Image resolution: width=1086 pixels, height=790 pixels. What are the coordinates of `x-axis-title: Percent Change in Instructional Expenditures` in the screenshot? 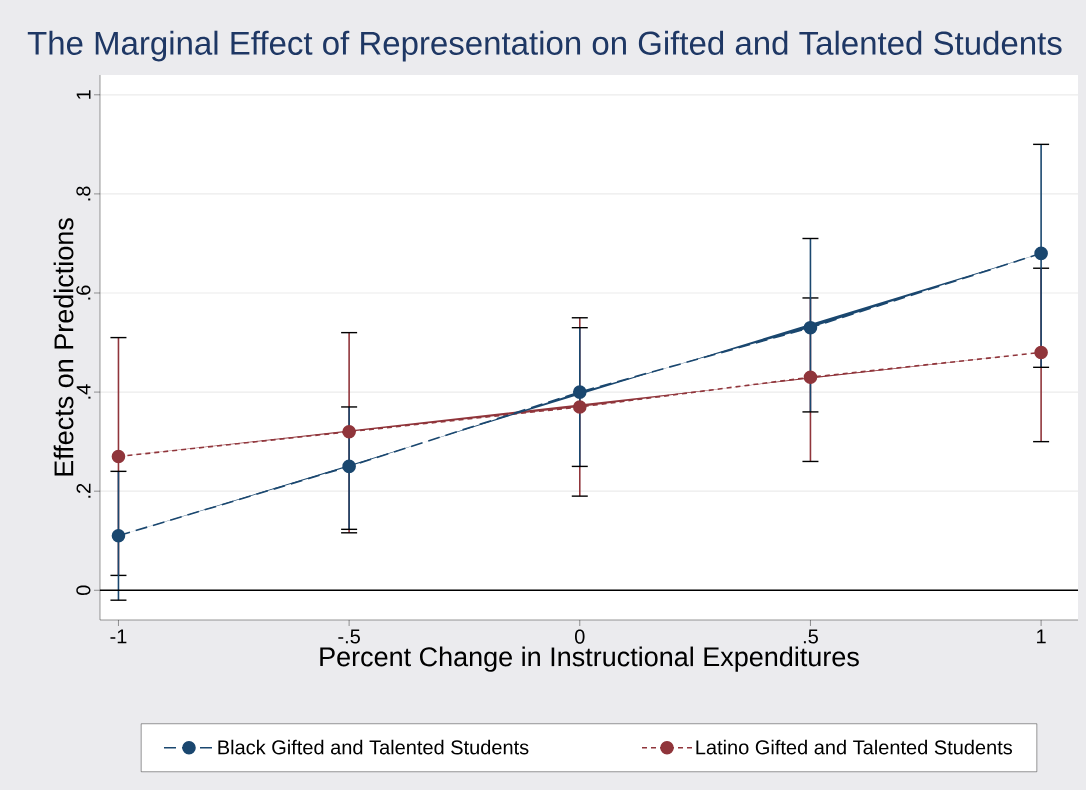 It's located at (589, 659).